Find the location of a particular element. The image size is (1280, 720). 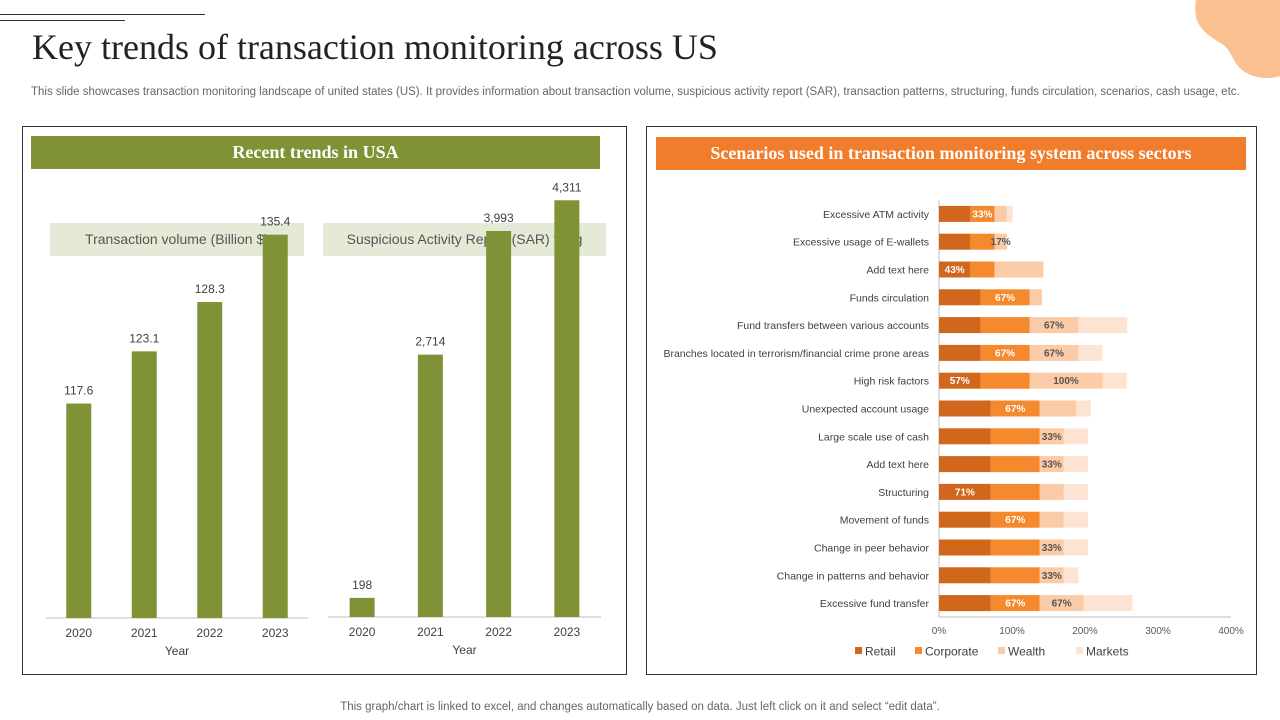

legend-swatch-retail is located at coordinates (858, 650).